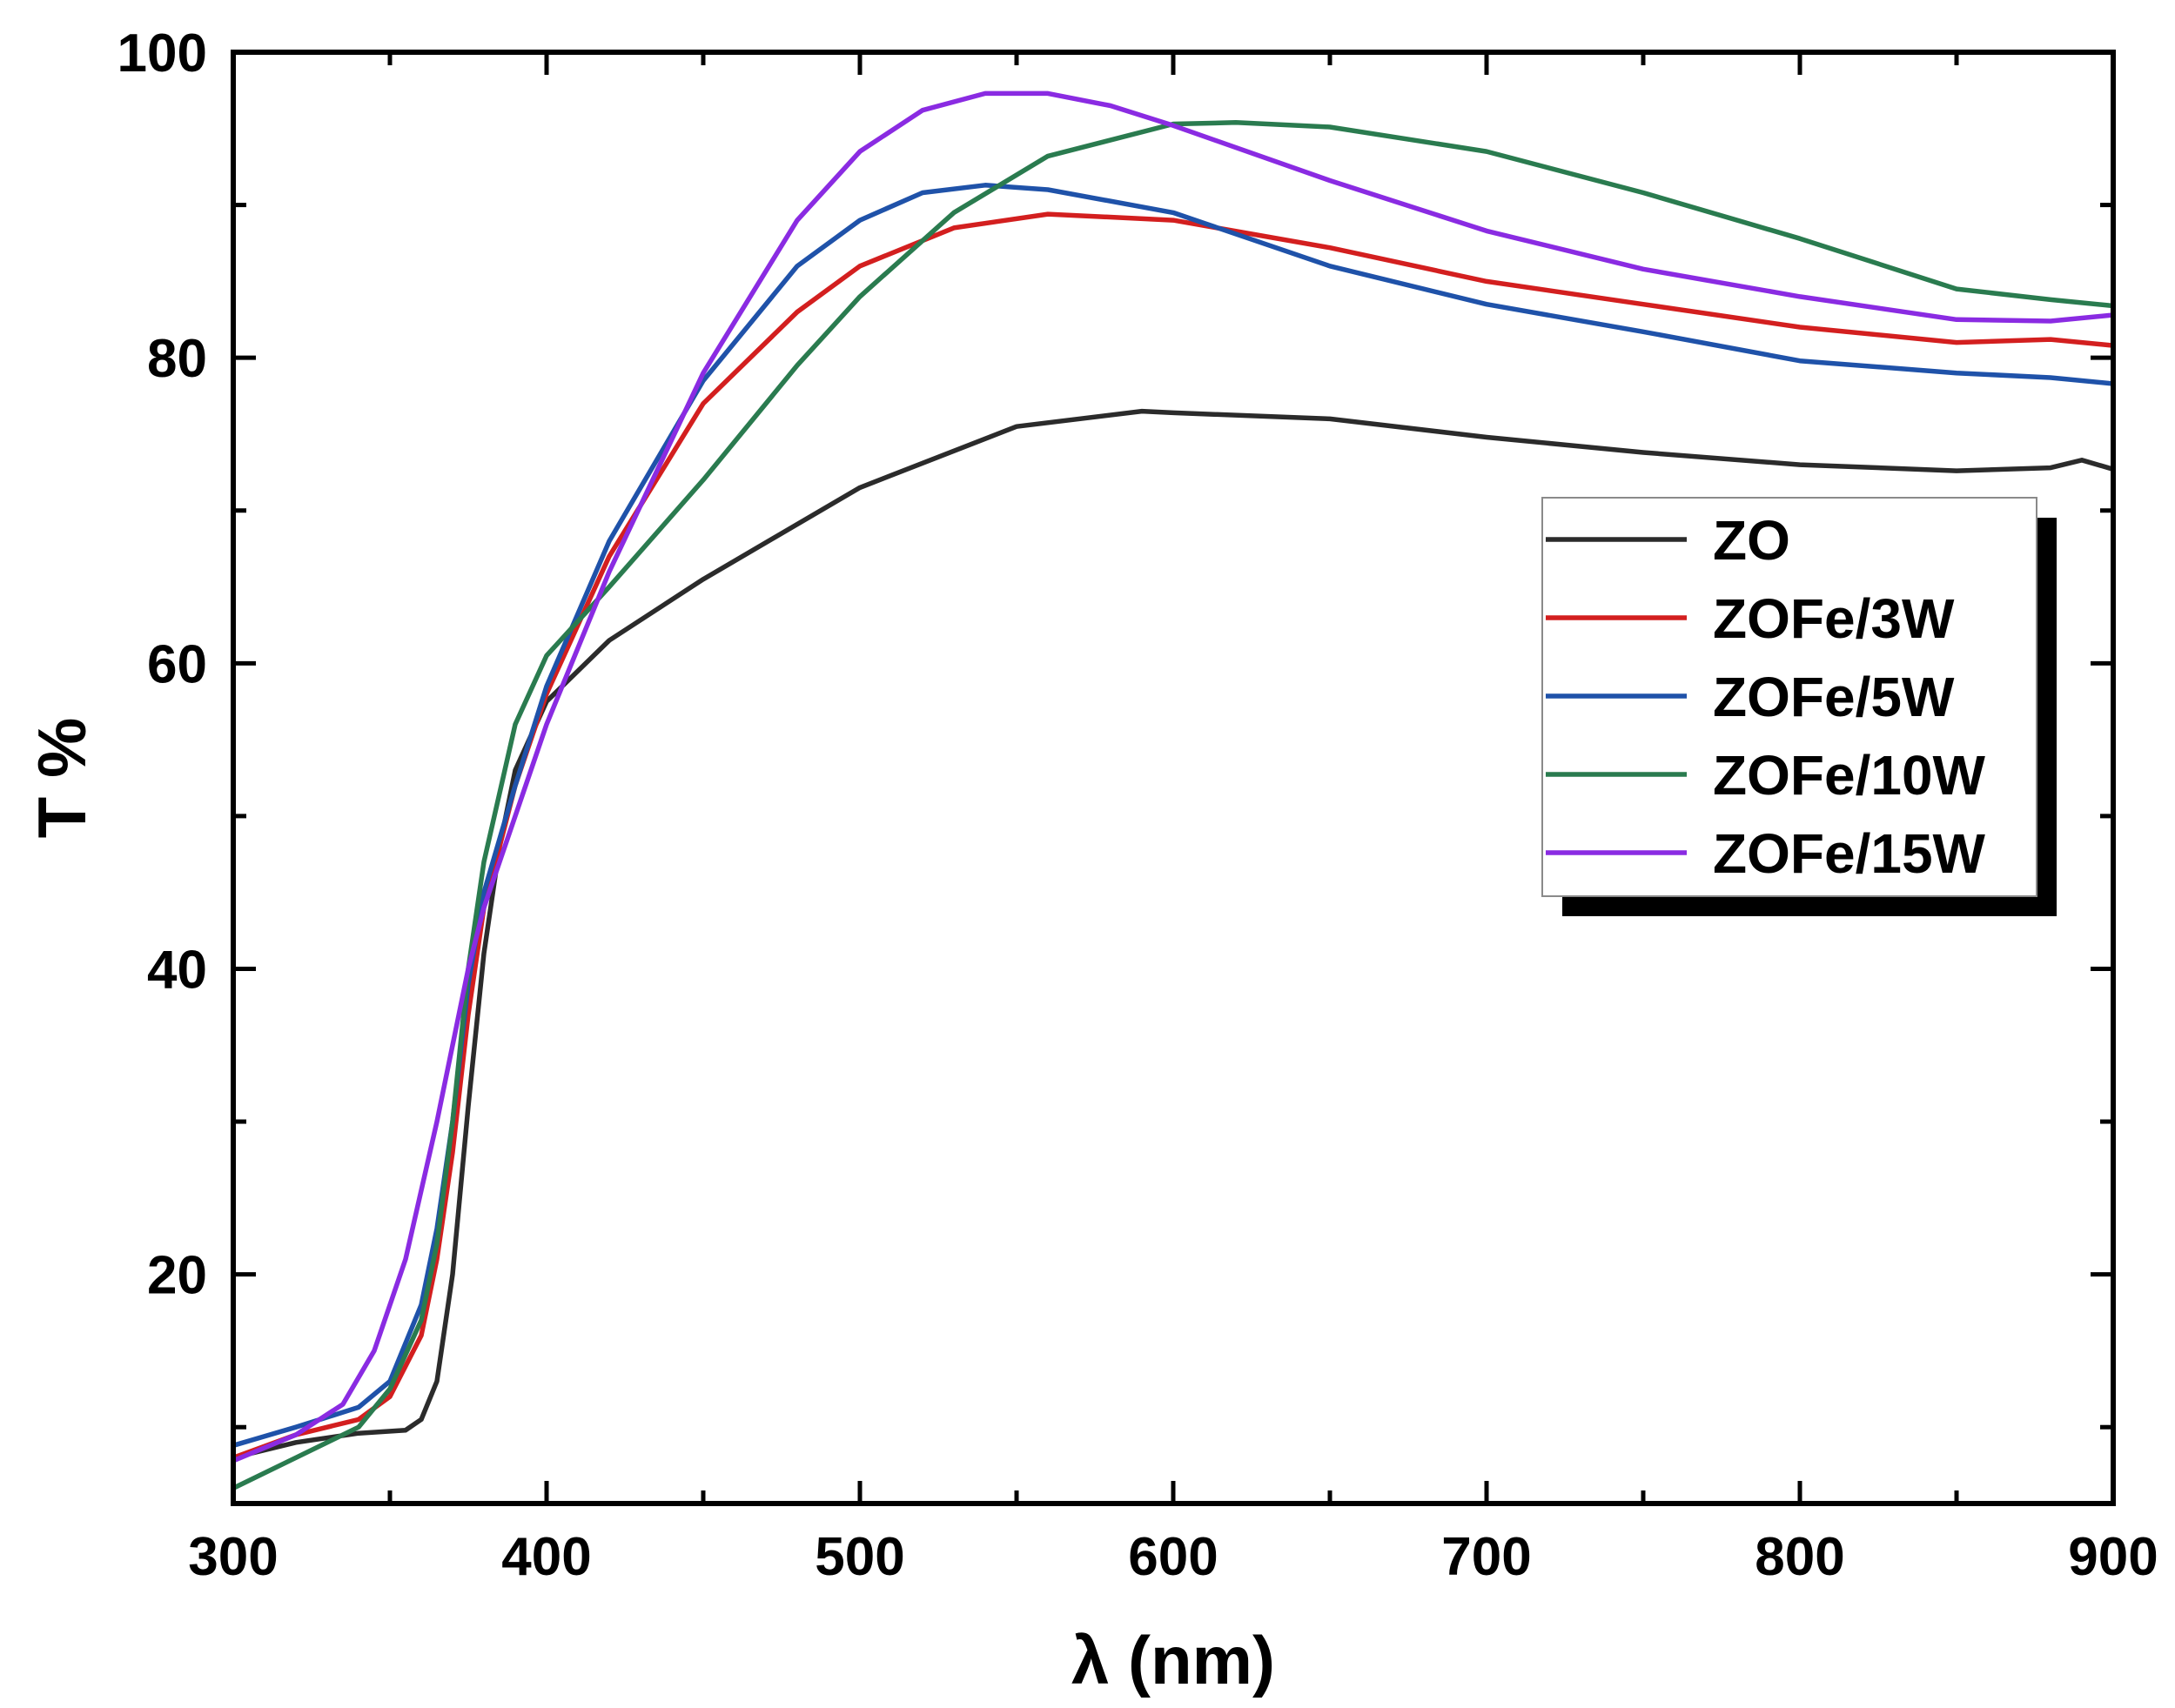  Describe the element at coordinates (177, 970) in the screenshot. I see `y-tick-label: 40` at that location.